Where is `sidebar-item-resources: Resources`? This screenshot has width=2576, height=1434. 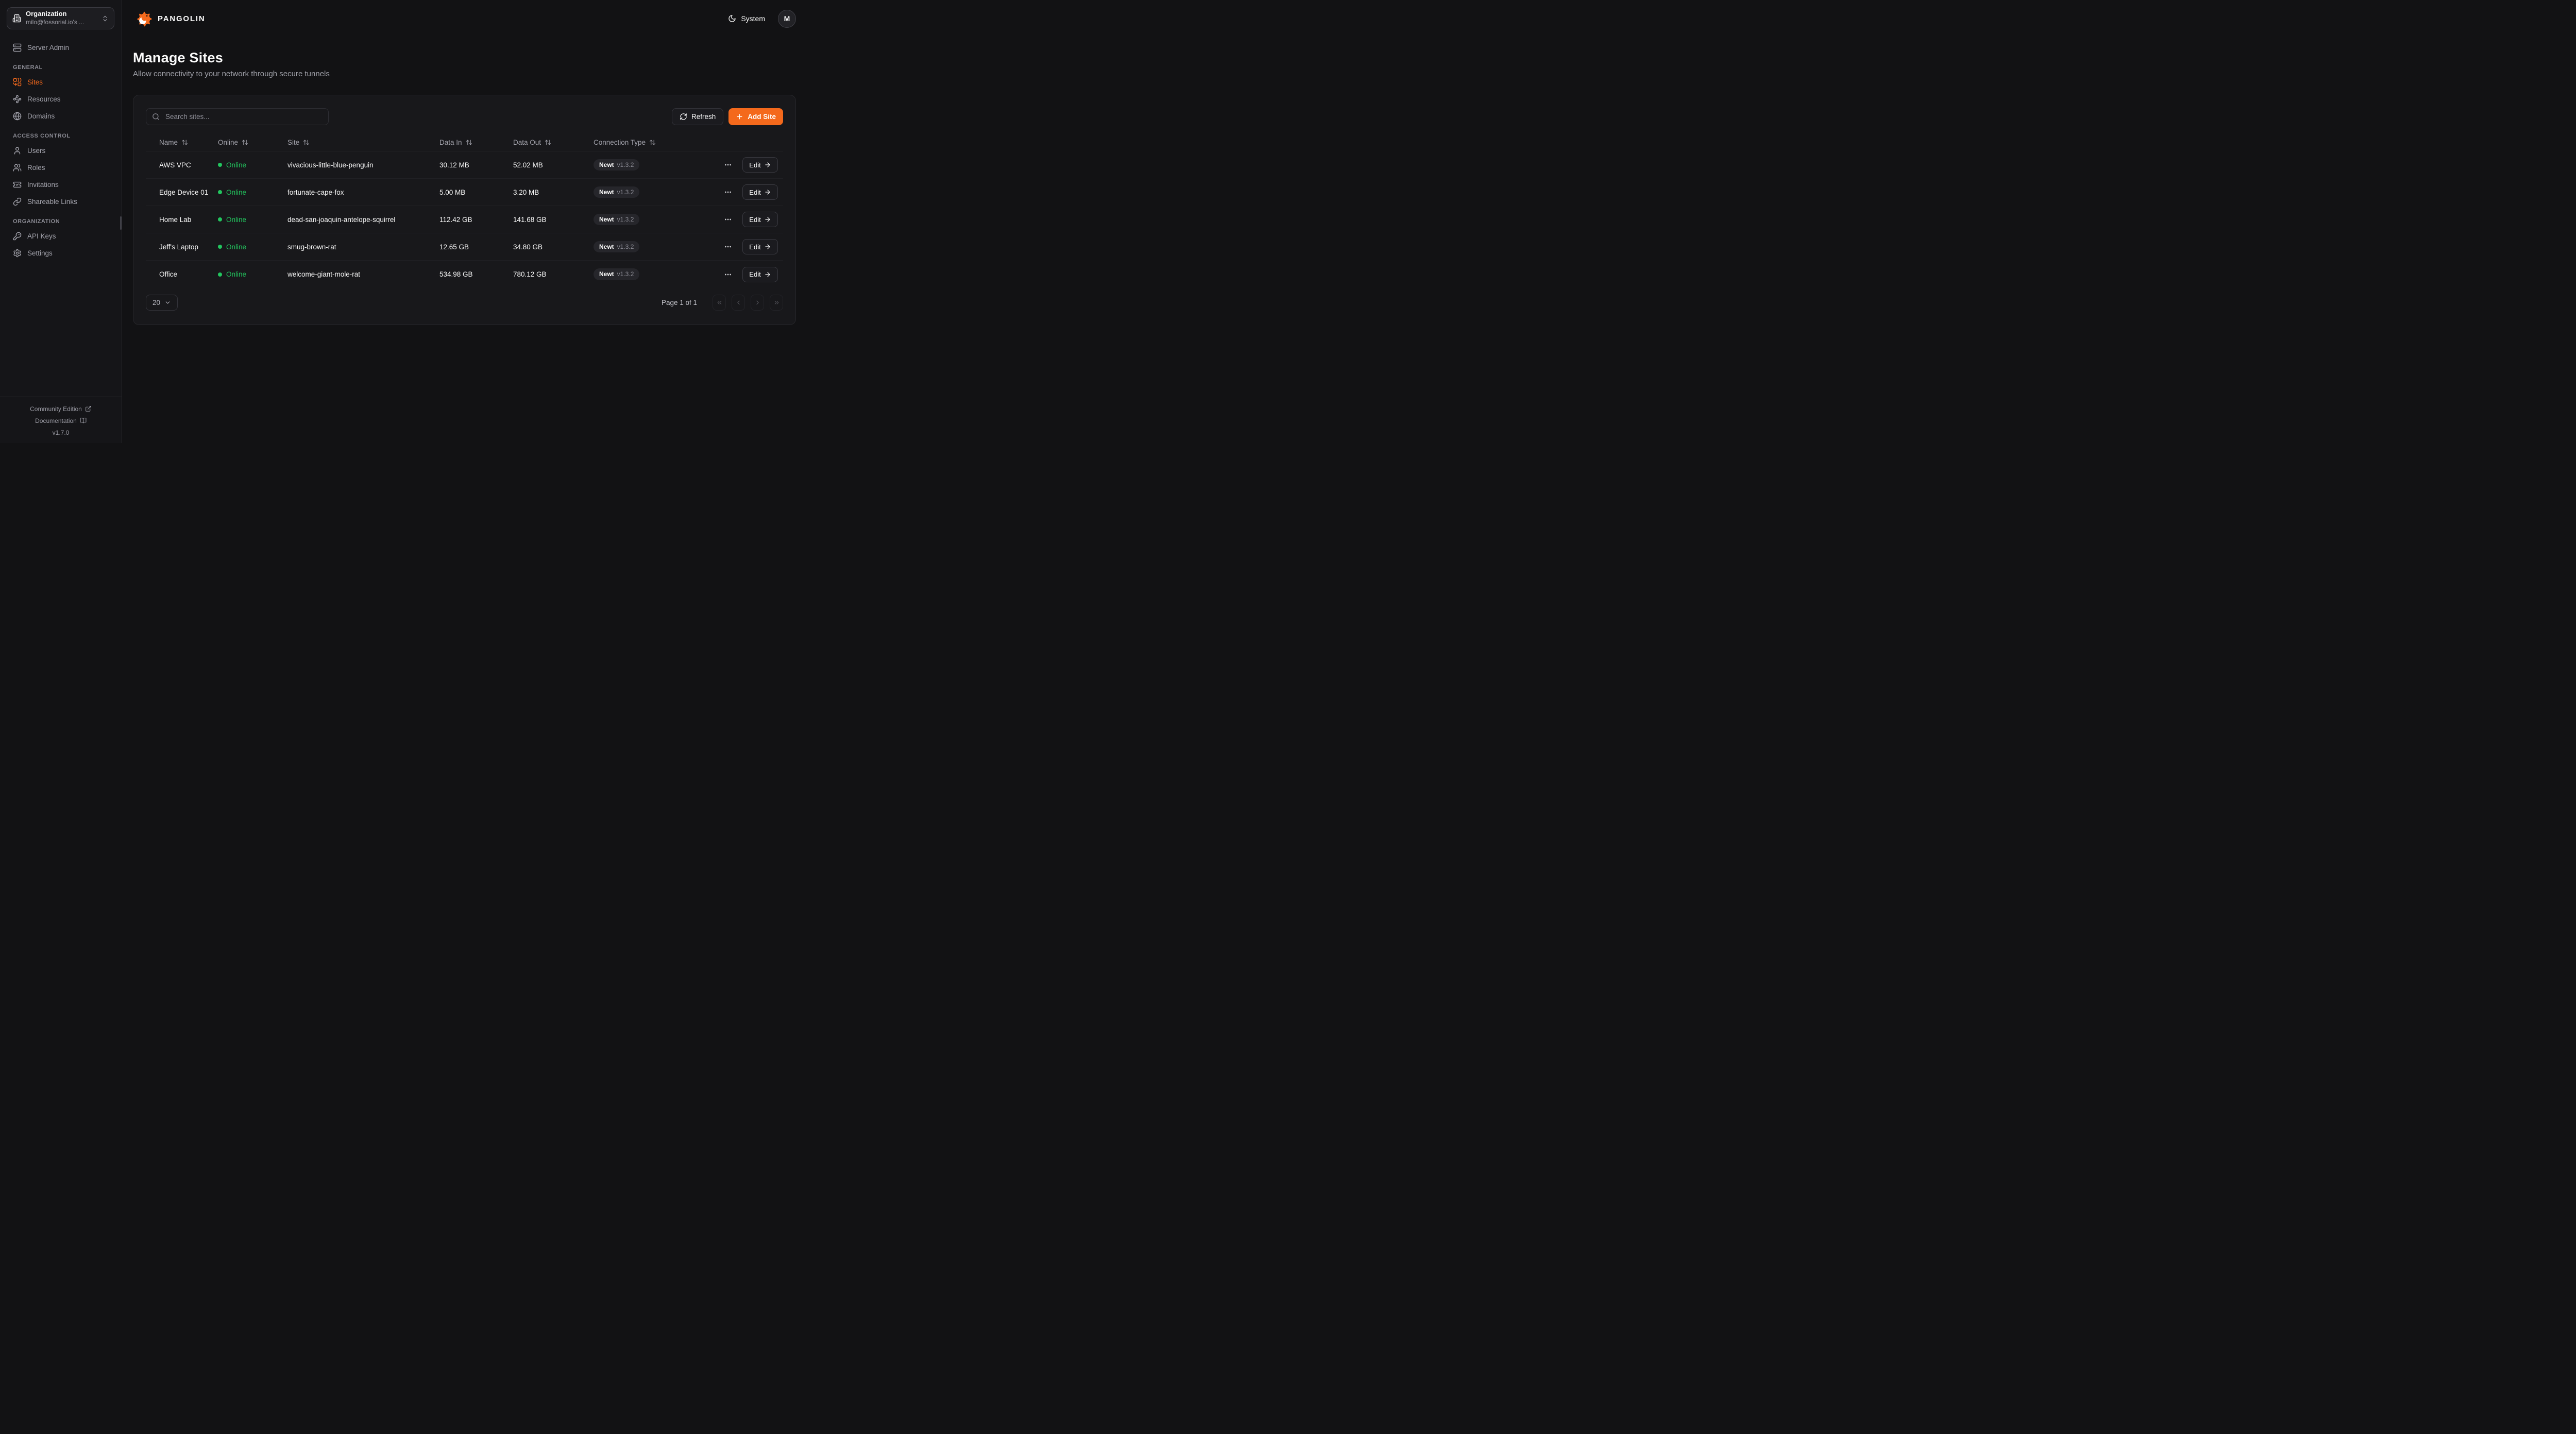 sidebar-item-resources: Resources is located at coordinates (60, 99).